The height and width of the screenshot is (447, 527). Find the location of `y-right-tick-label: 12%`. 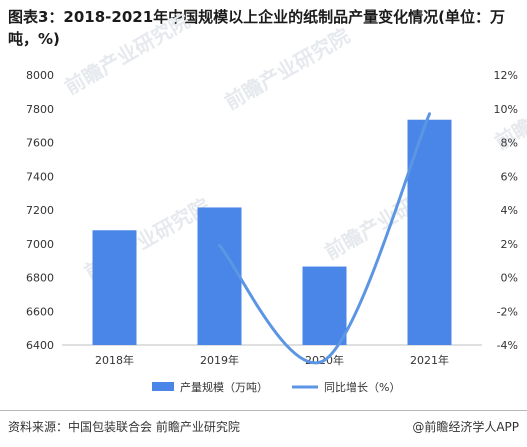

y-right-tick-label: 12% is located at coordinates (506, 75).